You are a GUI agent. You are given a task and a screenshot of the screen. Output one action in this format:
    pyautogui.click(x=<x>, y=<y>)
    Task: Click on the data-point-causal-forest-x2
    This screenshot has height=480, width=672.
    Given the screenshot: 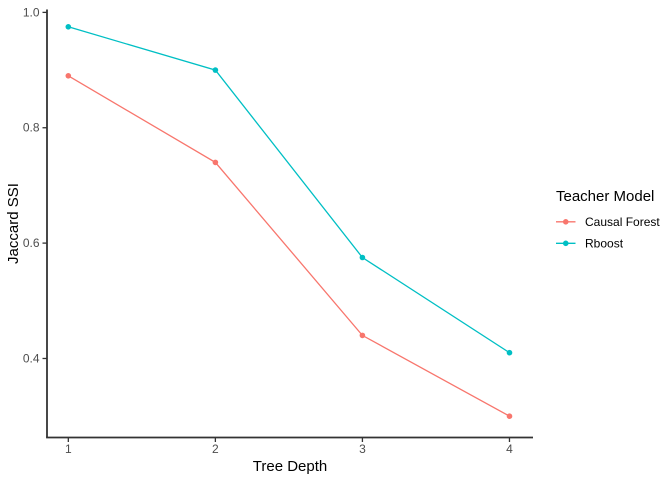 What is the action you would take?
    pyautogui.click(x=215, y=162)
    